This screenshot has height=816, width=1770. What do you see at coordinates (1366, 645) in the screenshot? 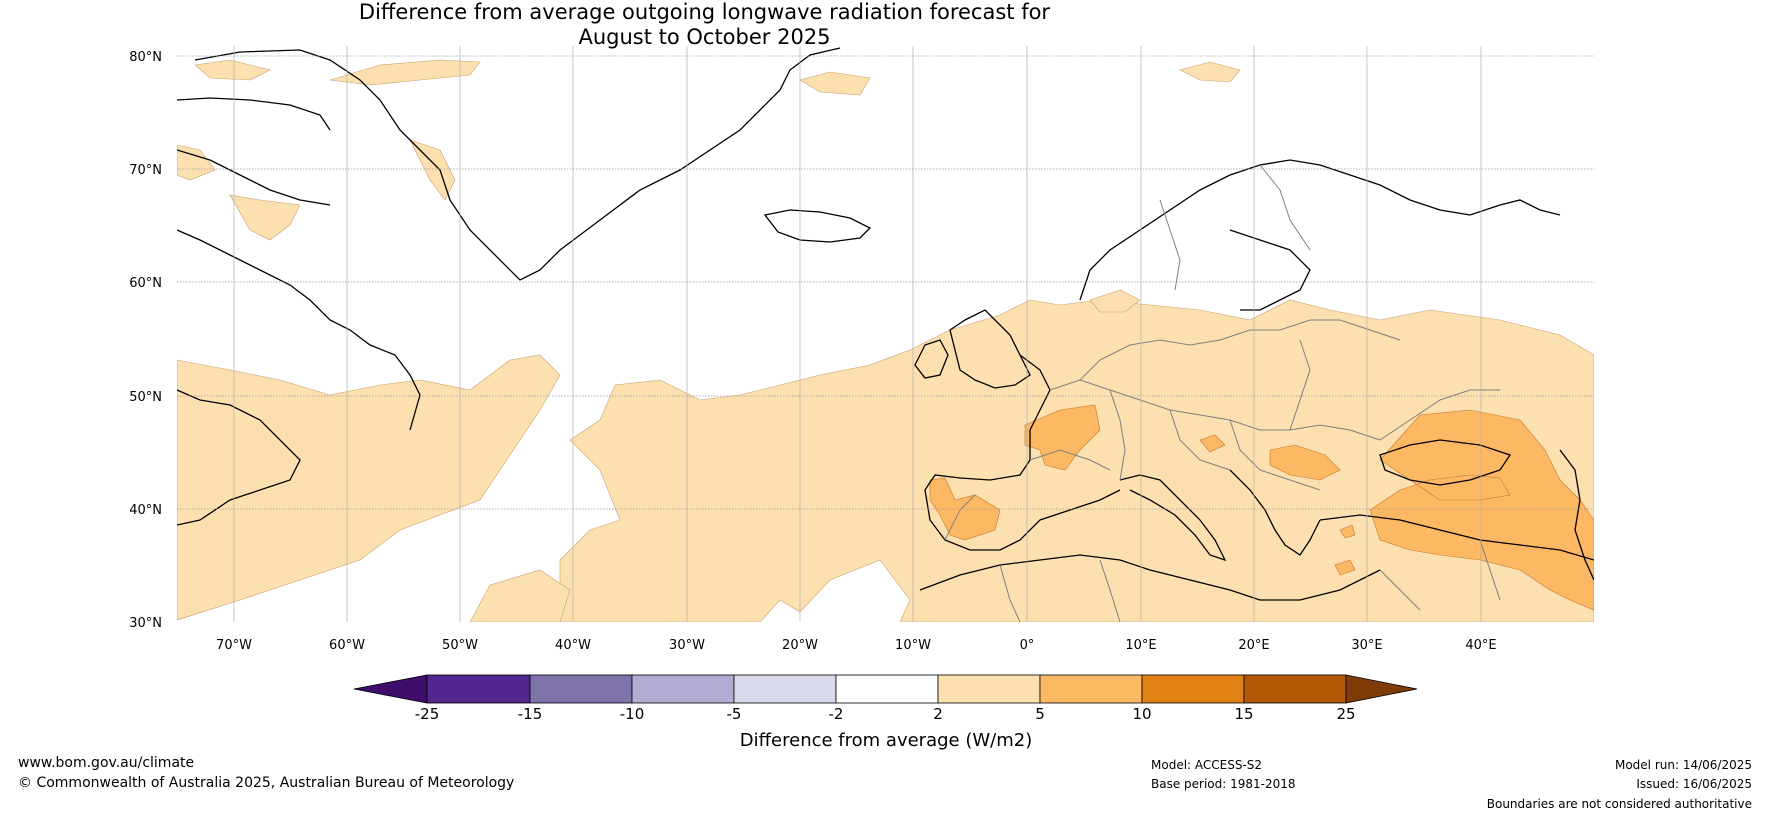
I see `lon-label: 30°E` at bounding box center [1366, 645].